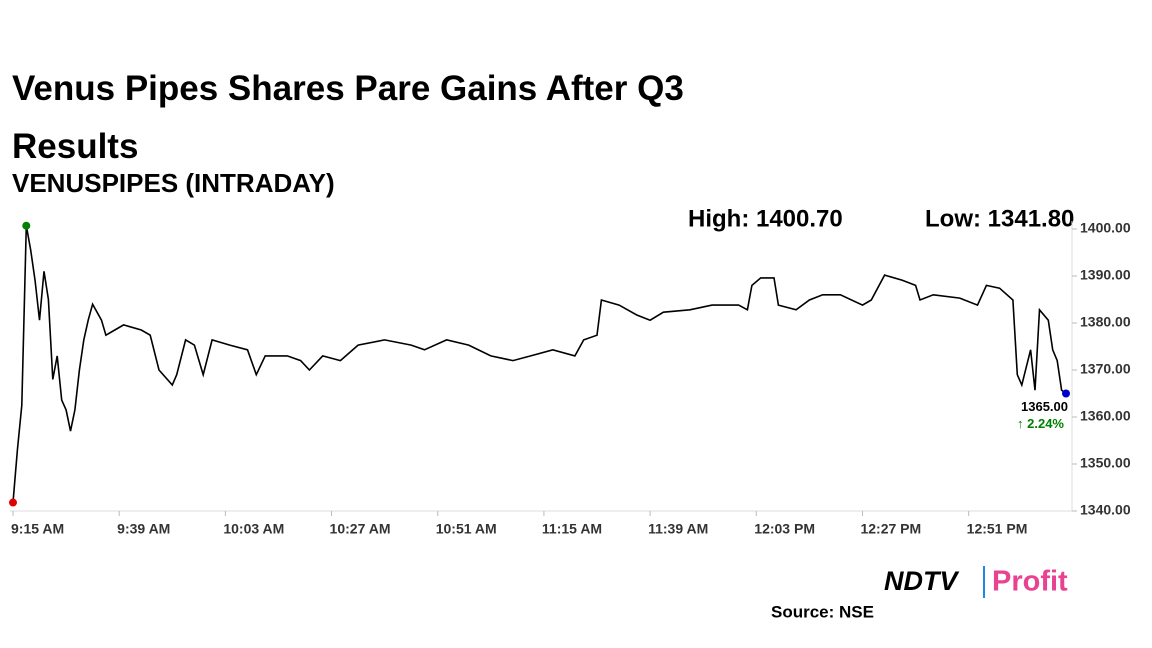 This screenshot has height=648, width=1152. I want to click on x-tick-label: 10:03 AM, so click(253, 529).